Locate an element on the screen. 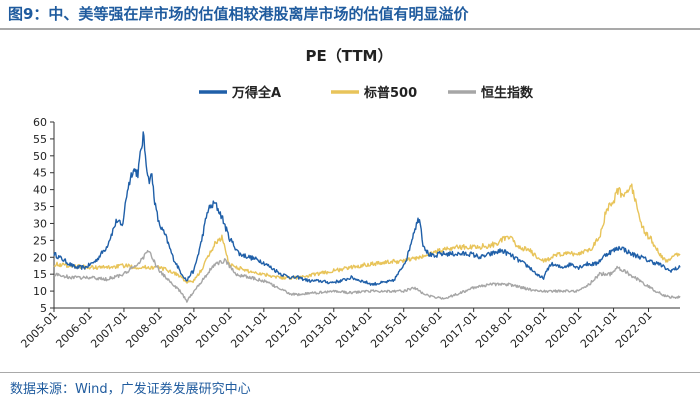 The image size is (700, 404). y-tick-label: 10 is located at coordinates (40, 291).